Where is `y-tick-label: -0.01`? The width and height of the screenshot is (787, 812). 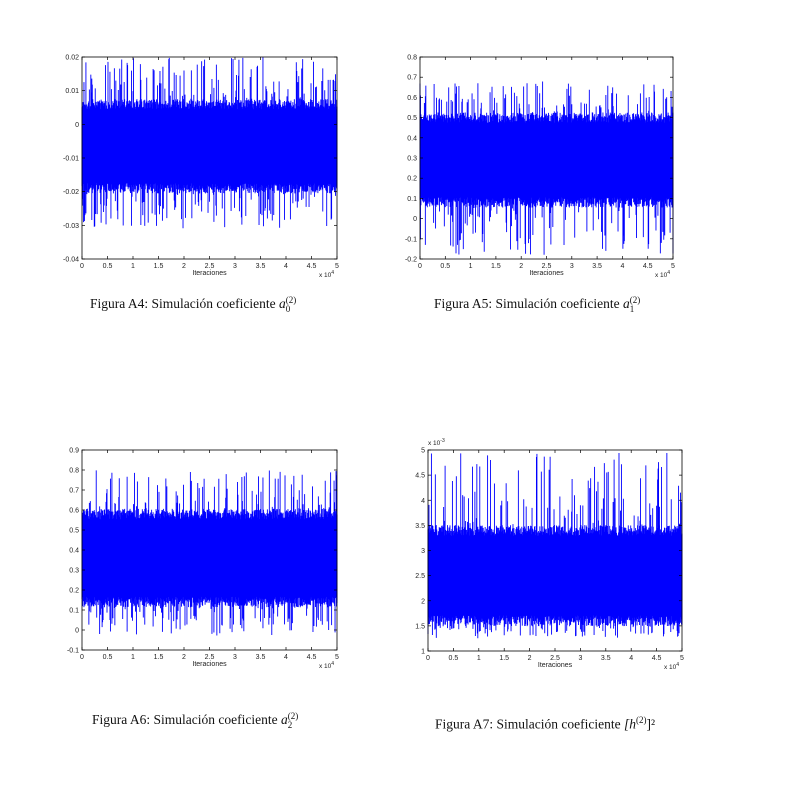
y-tick-label: -0.01 is located at coordinates (71, 159).